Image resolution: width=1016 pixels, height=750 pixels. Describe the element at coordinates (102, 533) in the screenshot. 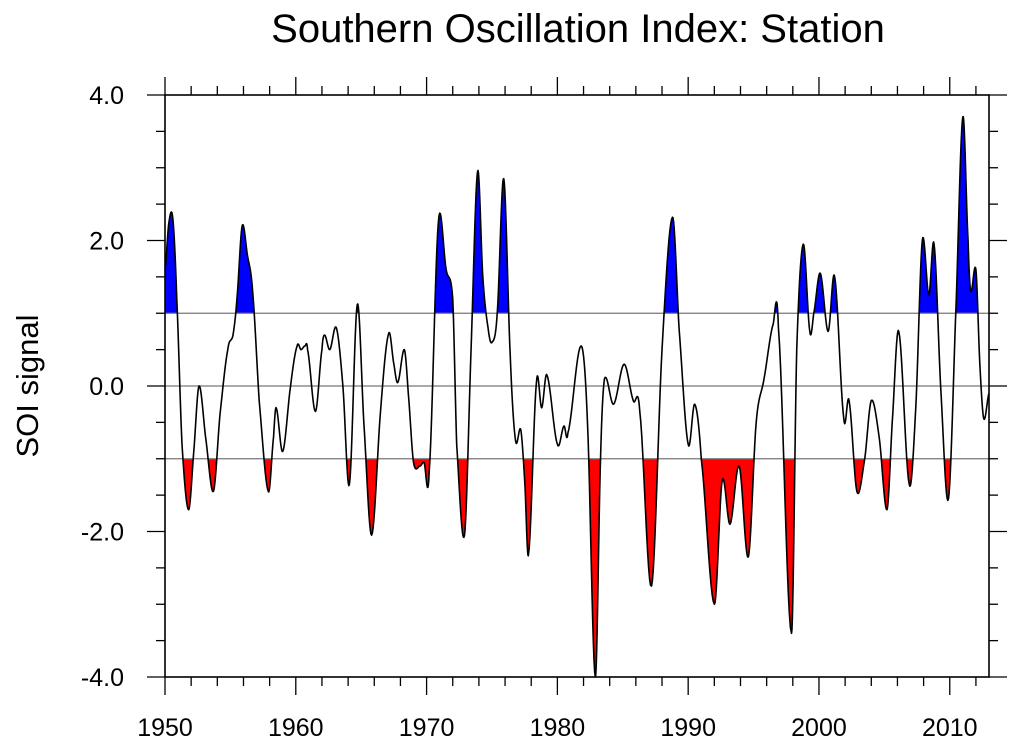

I see `y-tick-label: -2.0` at that location.